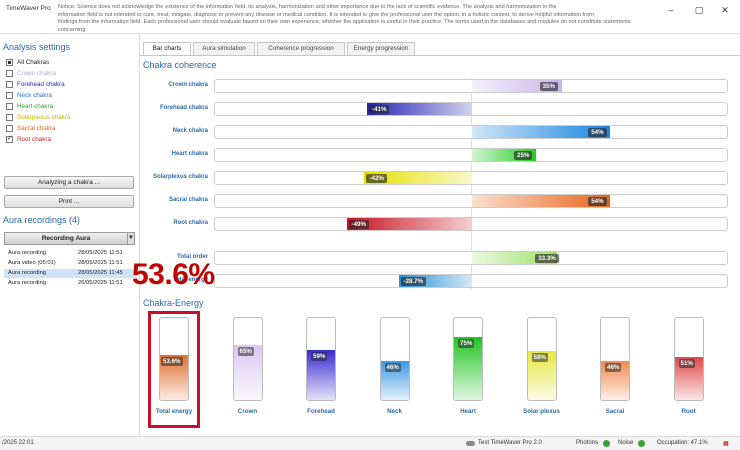 Image resolution: width=740 pixels, height=450 pixels. What do you see at coordinates (471, 132) in the screenshot?
I see `coherence-bar: 54%` at bounding box center [471, 132].